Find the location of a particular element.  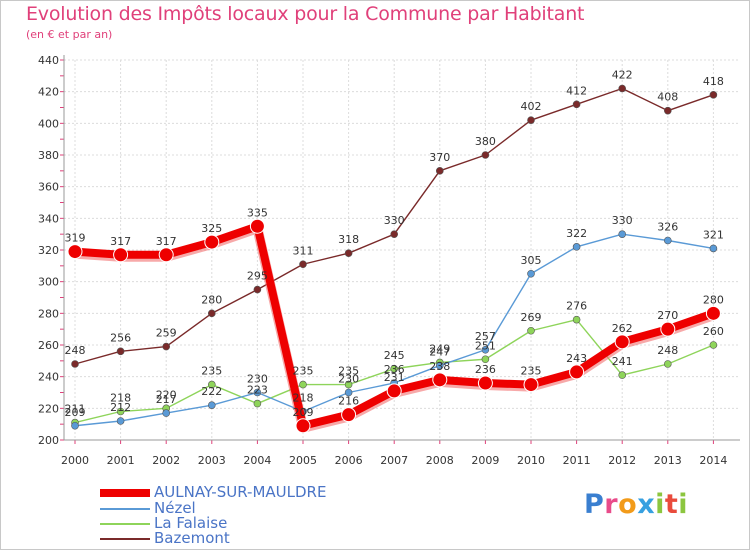

legend-label-la-falaise: La Falaise is located at coordinates (191, 523).